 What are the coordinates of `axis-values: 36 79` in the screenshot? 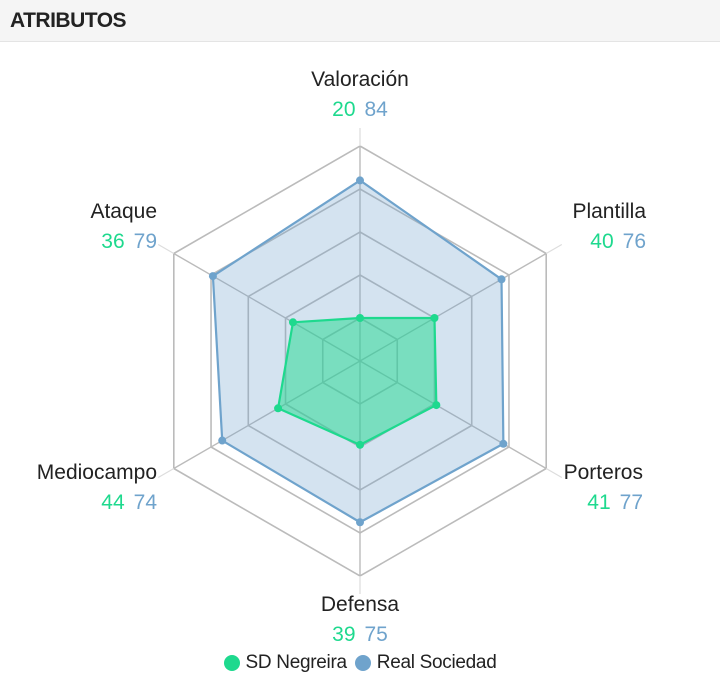 It's located at (129, 241).